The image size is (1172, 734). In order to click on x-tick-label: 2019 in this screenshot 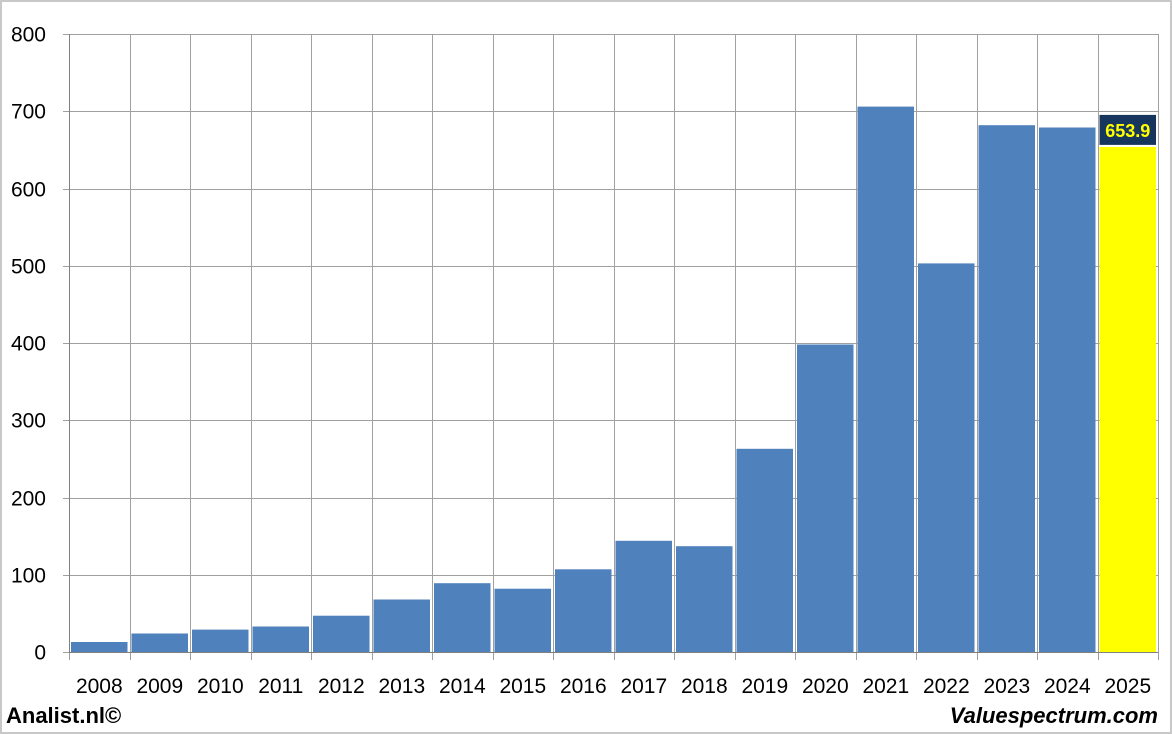, I will do `click(764, 686)`.